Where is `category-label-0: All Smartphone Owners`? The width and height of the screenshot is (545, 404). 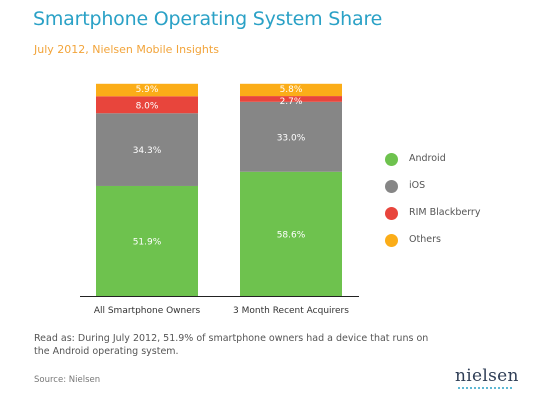 category-label-0: All Smartphone Owners is located at coordinates (147, 311).